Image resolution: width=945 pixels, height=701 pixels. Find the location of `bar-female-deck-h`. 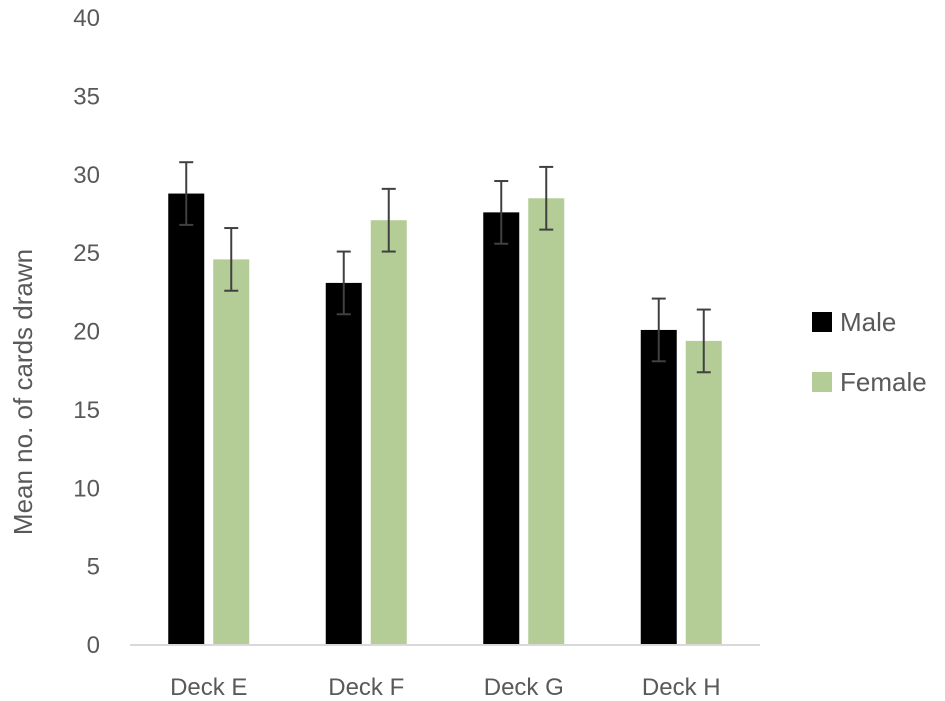

bar-female-deck-h is located at coordinates (703, 492).